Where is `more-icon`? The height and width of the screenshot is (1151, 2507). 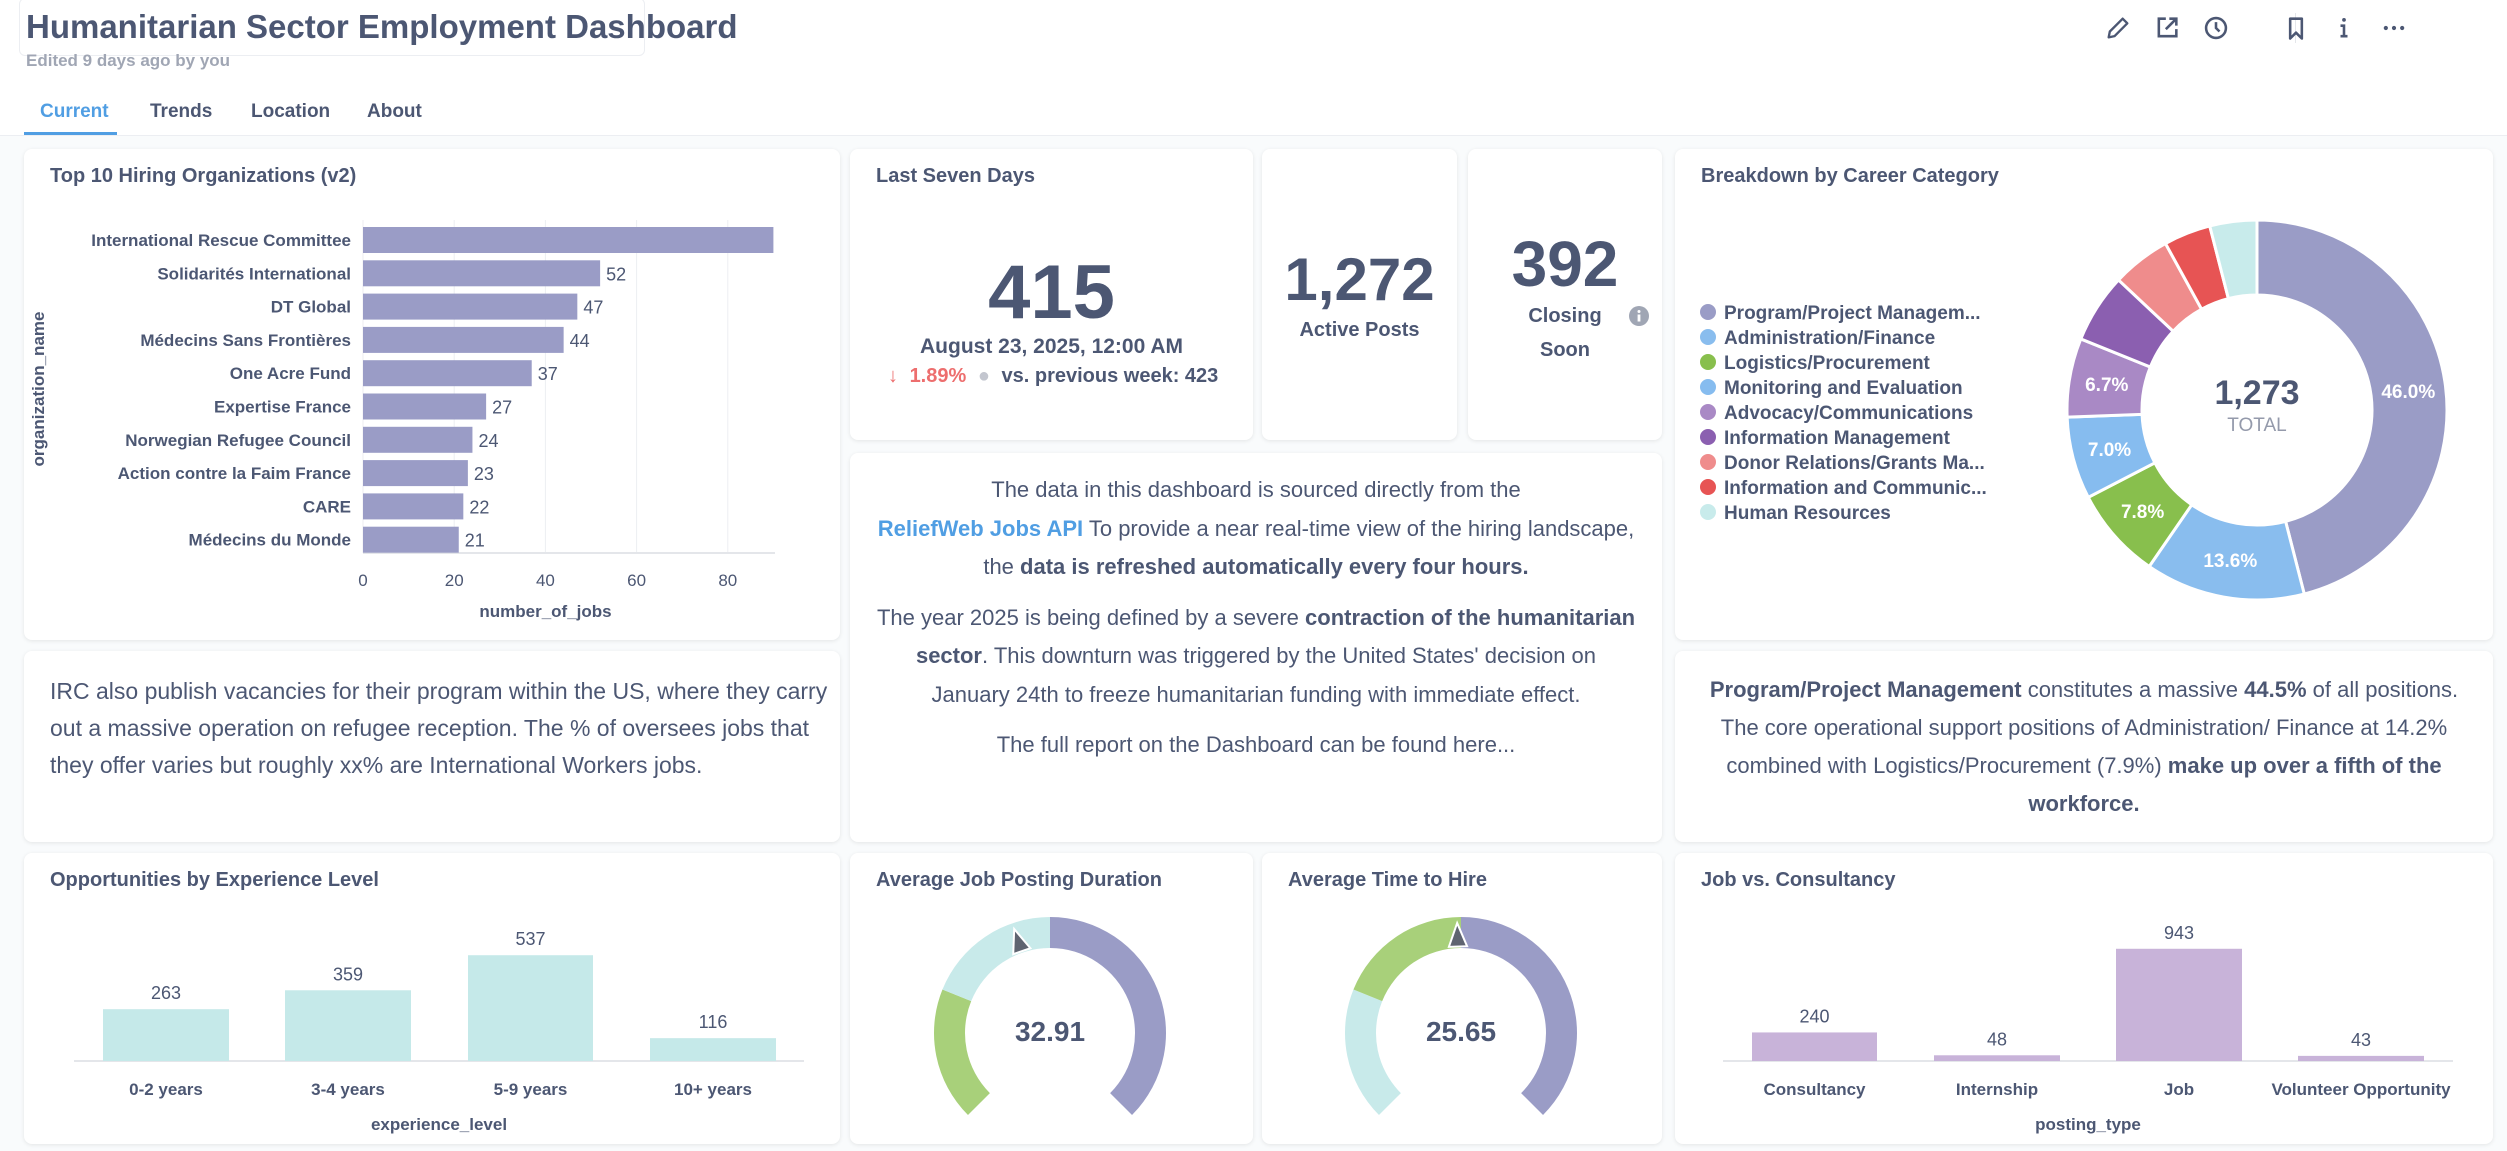 more-icon is located at coordinates (2394, 28).